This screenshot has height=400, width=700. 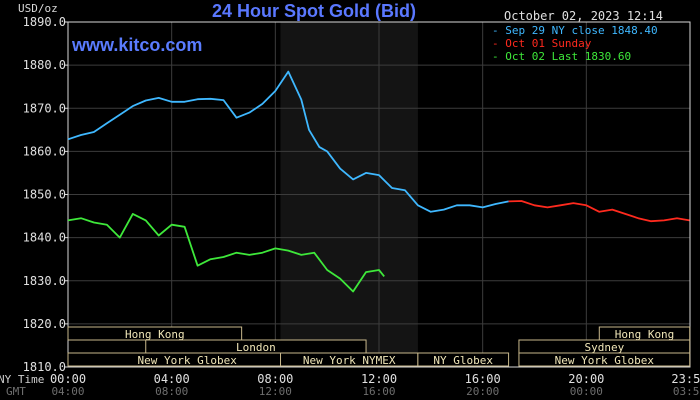 What do you see at coordinates (16, 391) in the screenshot?
I see `x-axis-label-gmt: GMT` at bounding box center [16, 391].